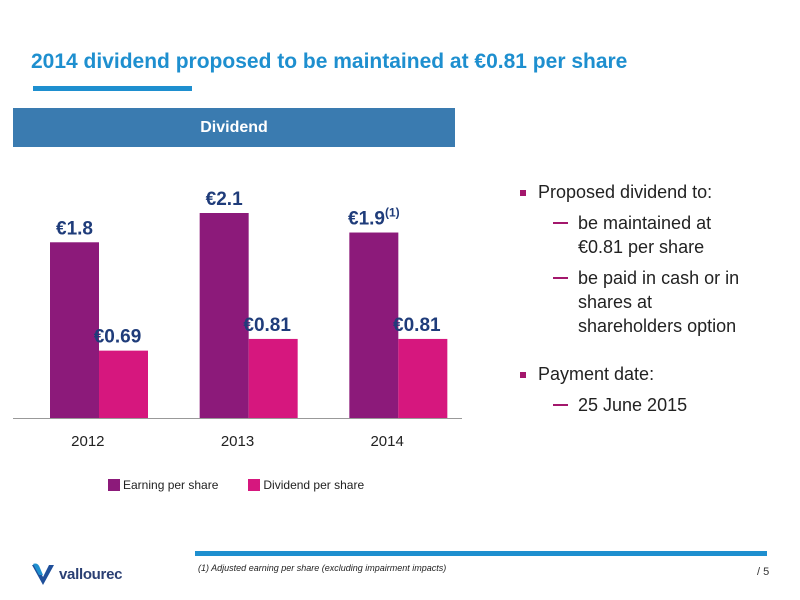  I want to click on bar-earning-2014, so click(374, 325).